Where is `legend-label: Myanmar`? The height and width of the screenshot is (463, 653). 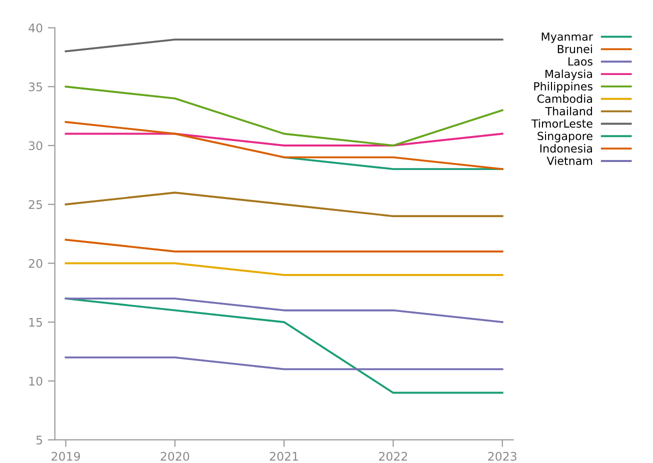 legend-label: Myanmar is located at coordinates (567, 37).